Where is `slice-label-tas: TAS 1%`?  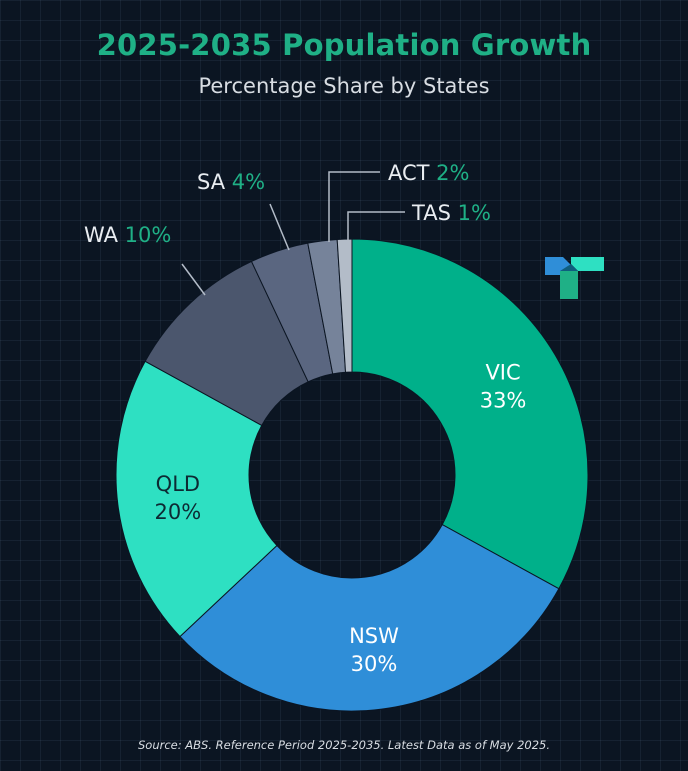
slice-label-tas: TAS 1% is located at coordinates (451, 213).